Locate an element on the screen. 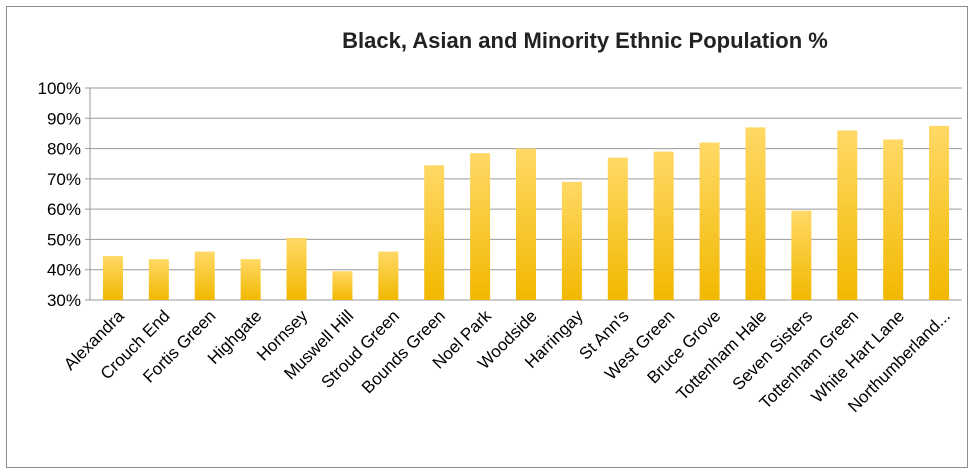  x-category-label: Seven Sisters is located at coordinates (773, 350).